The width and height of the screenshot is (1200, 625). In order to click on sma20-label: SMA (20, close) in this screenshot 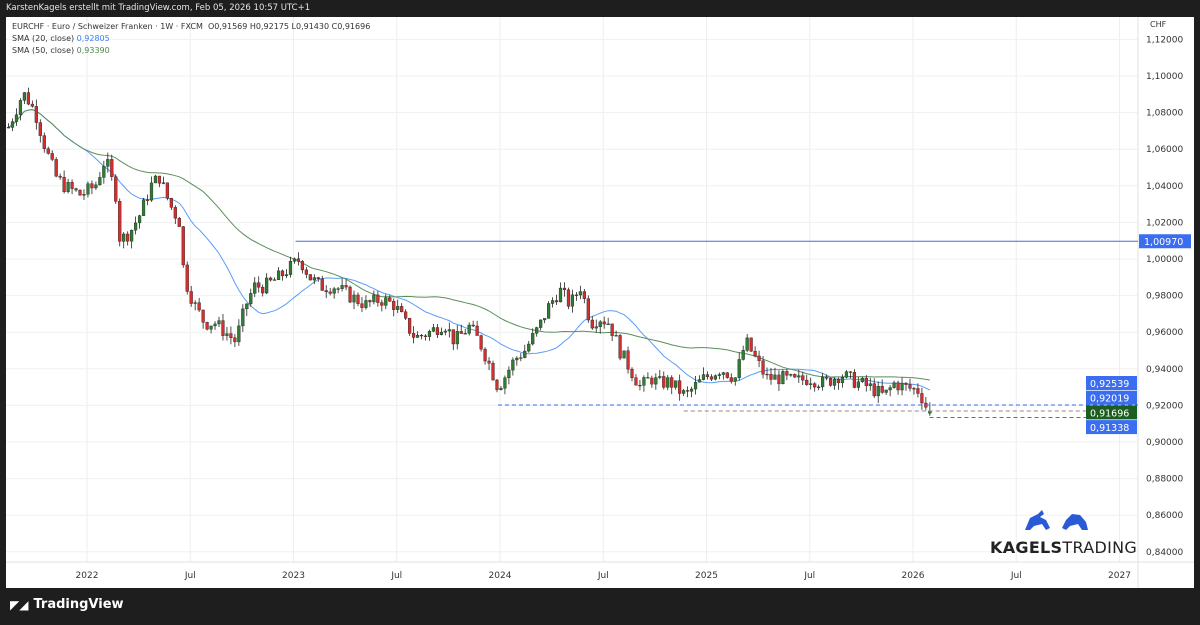, I will do `click(43, 38)`.